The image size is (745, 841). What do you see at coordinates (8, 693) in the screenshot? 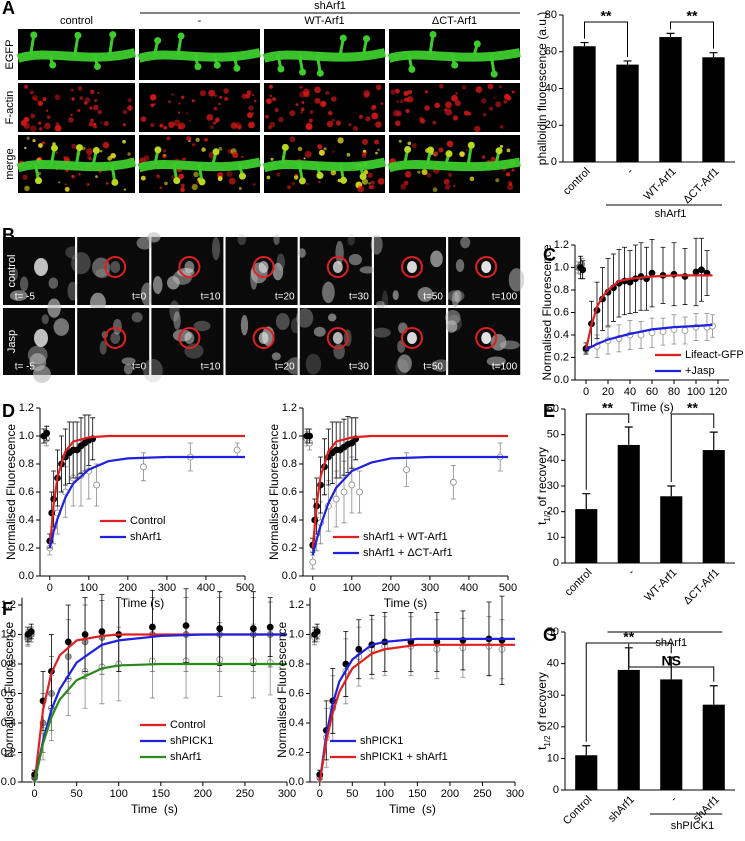
I see `y-tick-label: 0.6` at bounding box center [8, 693].